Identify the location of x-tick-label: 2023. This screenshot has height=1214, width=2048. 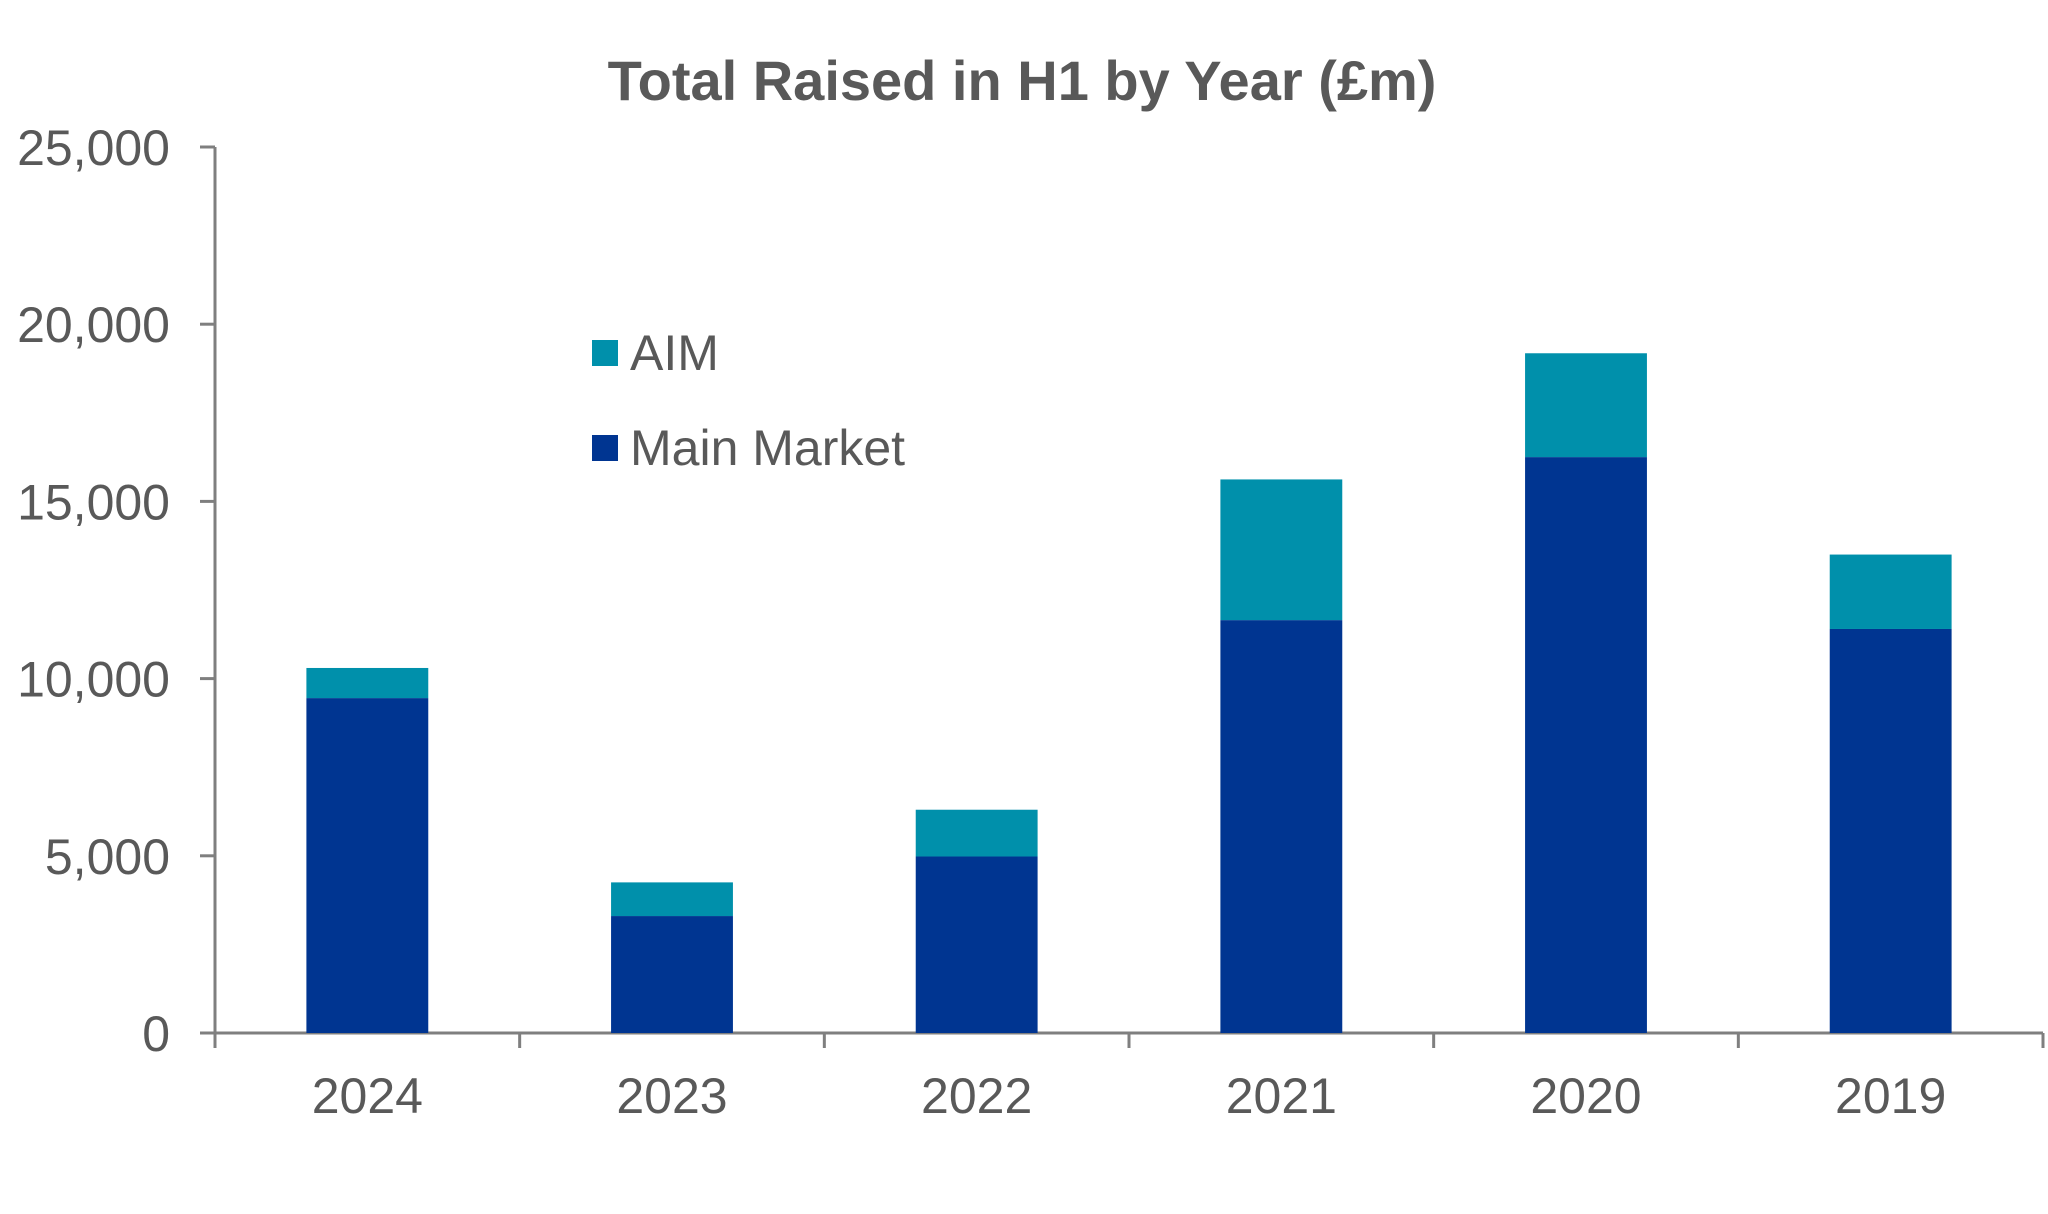
(671, 1096).